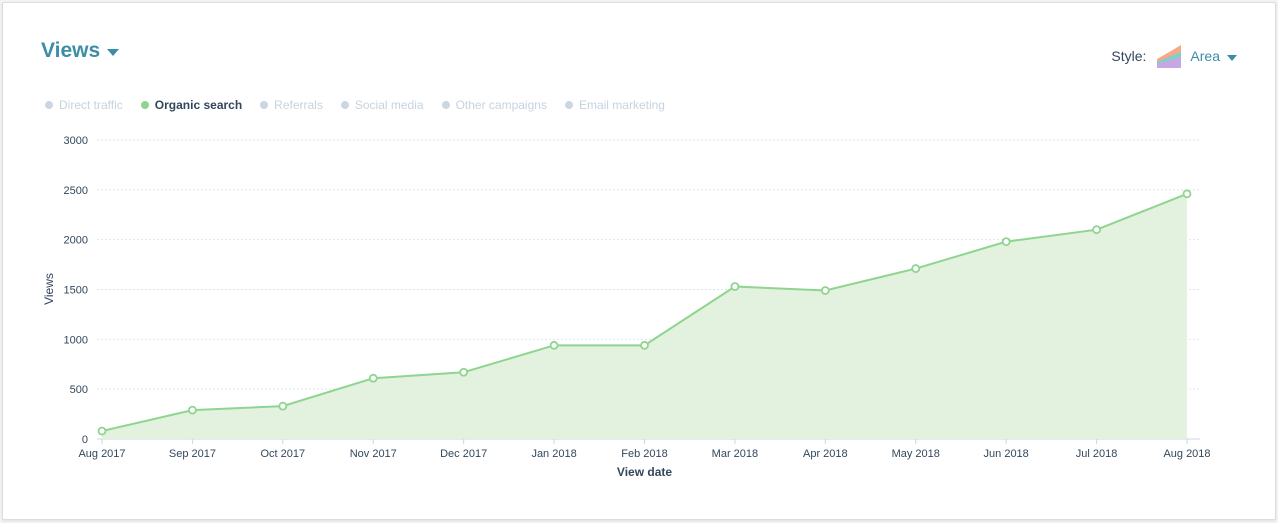 The height and width of the screenshot is (523, 1278). Describe the element at coordinates (76, 241) in the screenshot. I see `y-tick-label: 2000` at that location.